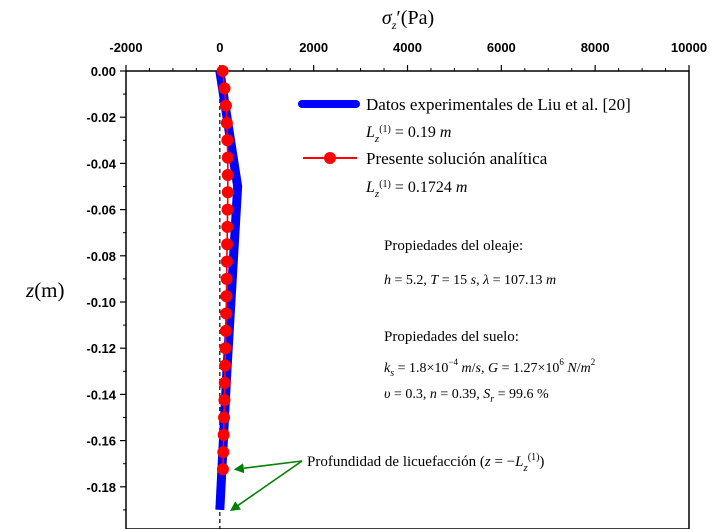  What do you see at coordinates (101, 394) in the screenshot?
I see `y-tick-label: -0.14` at bounding box center [101, 394].